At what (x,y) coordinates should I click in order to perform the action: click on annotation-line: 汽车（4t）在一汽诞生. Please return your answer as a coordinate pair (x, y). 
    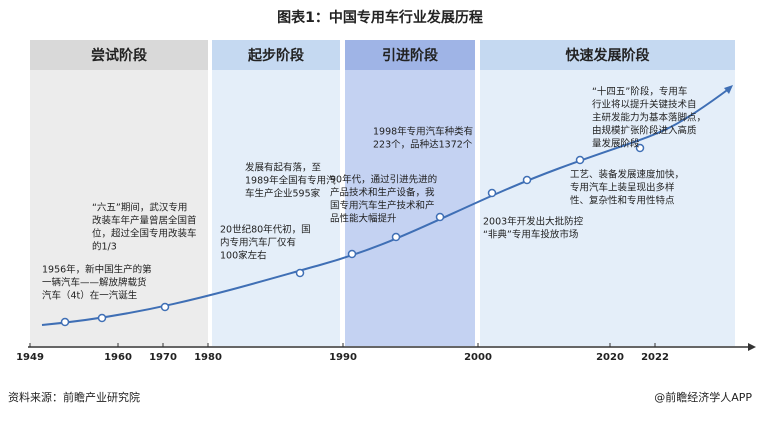
    Looking at the image, I should click on (90, 296).